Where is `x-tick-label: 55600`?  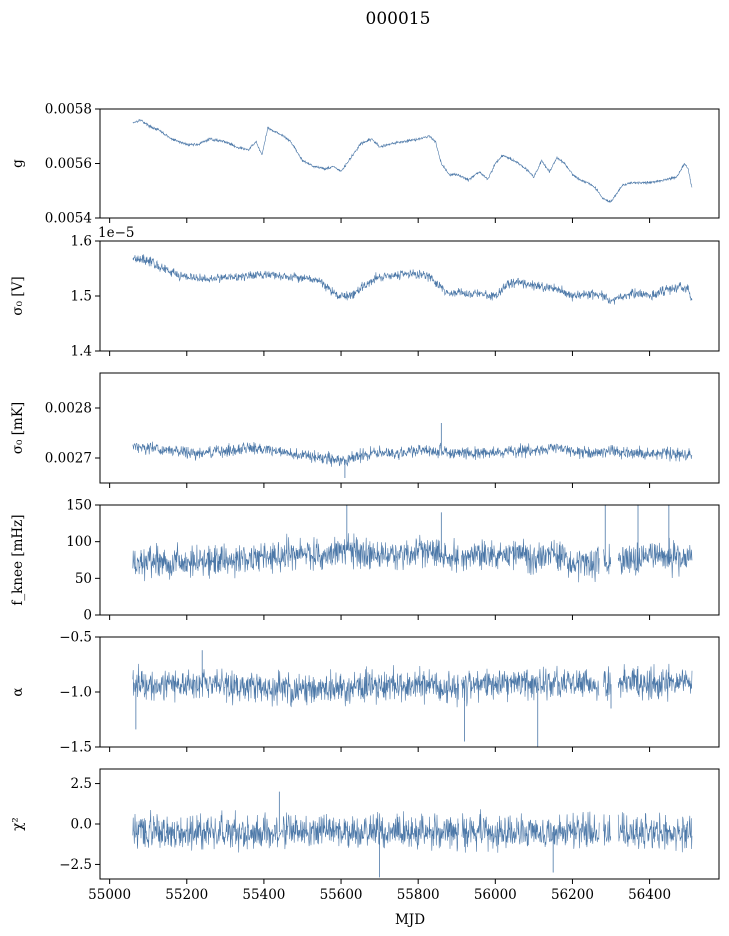
x-tick-label: 55600 is located at coordinates (341, 895).